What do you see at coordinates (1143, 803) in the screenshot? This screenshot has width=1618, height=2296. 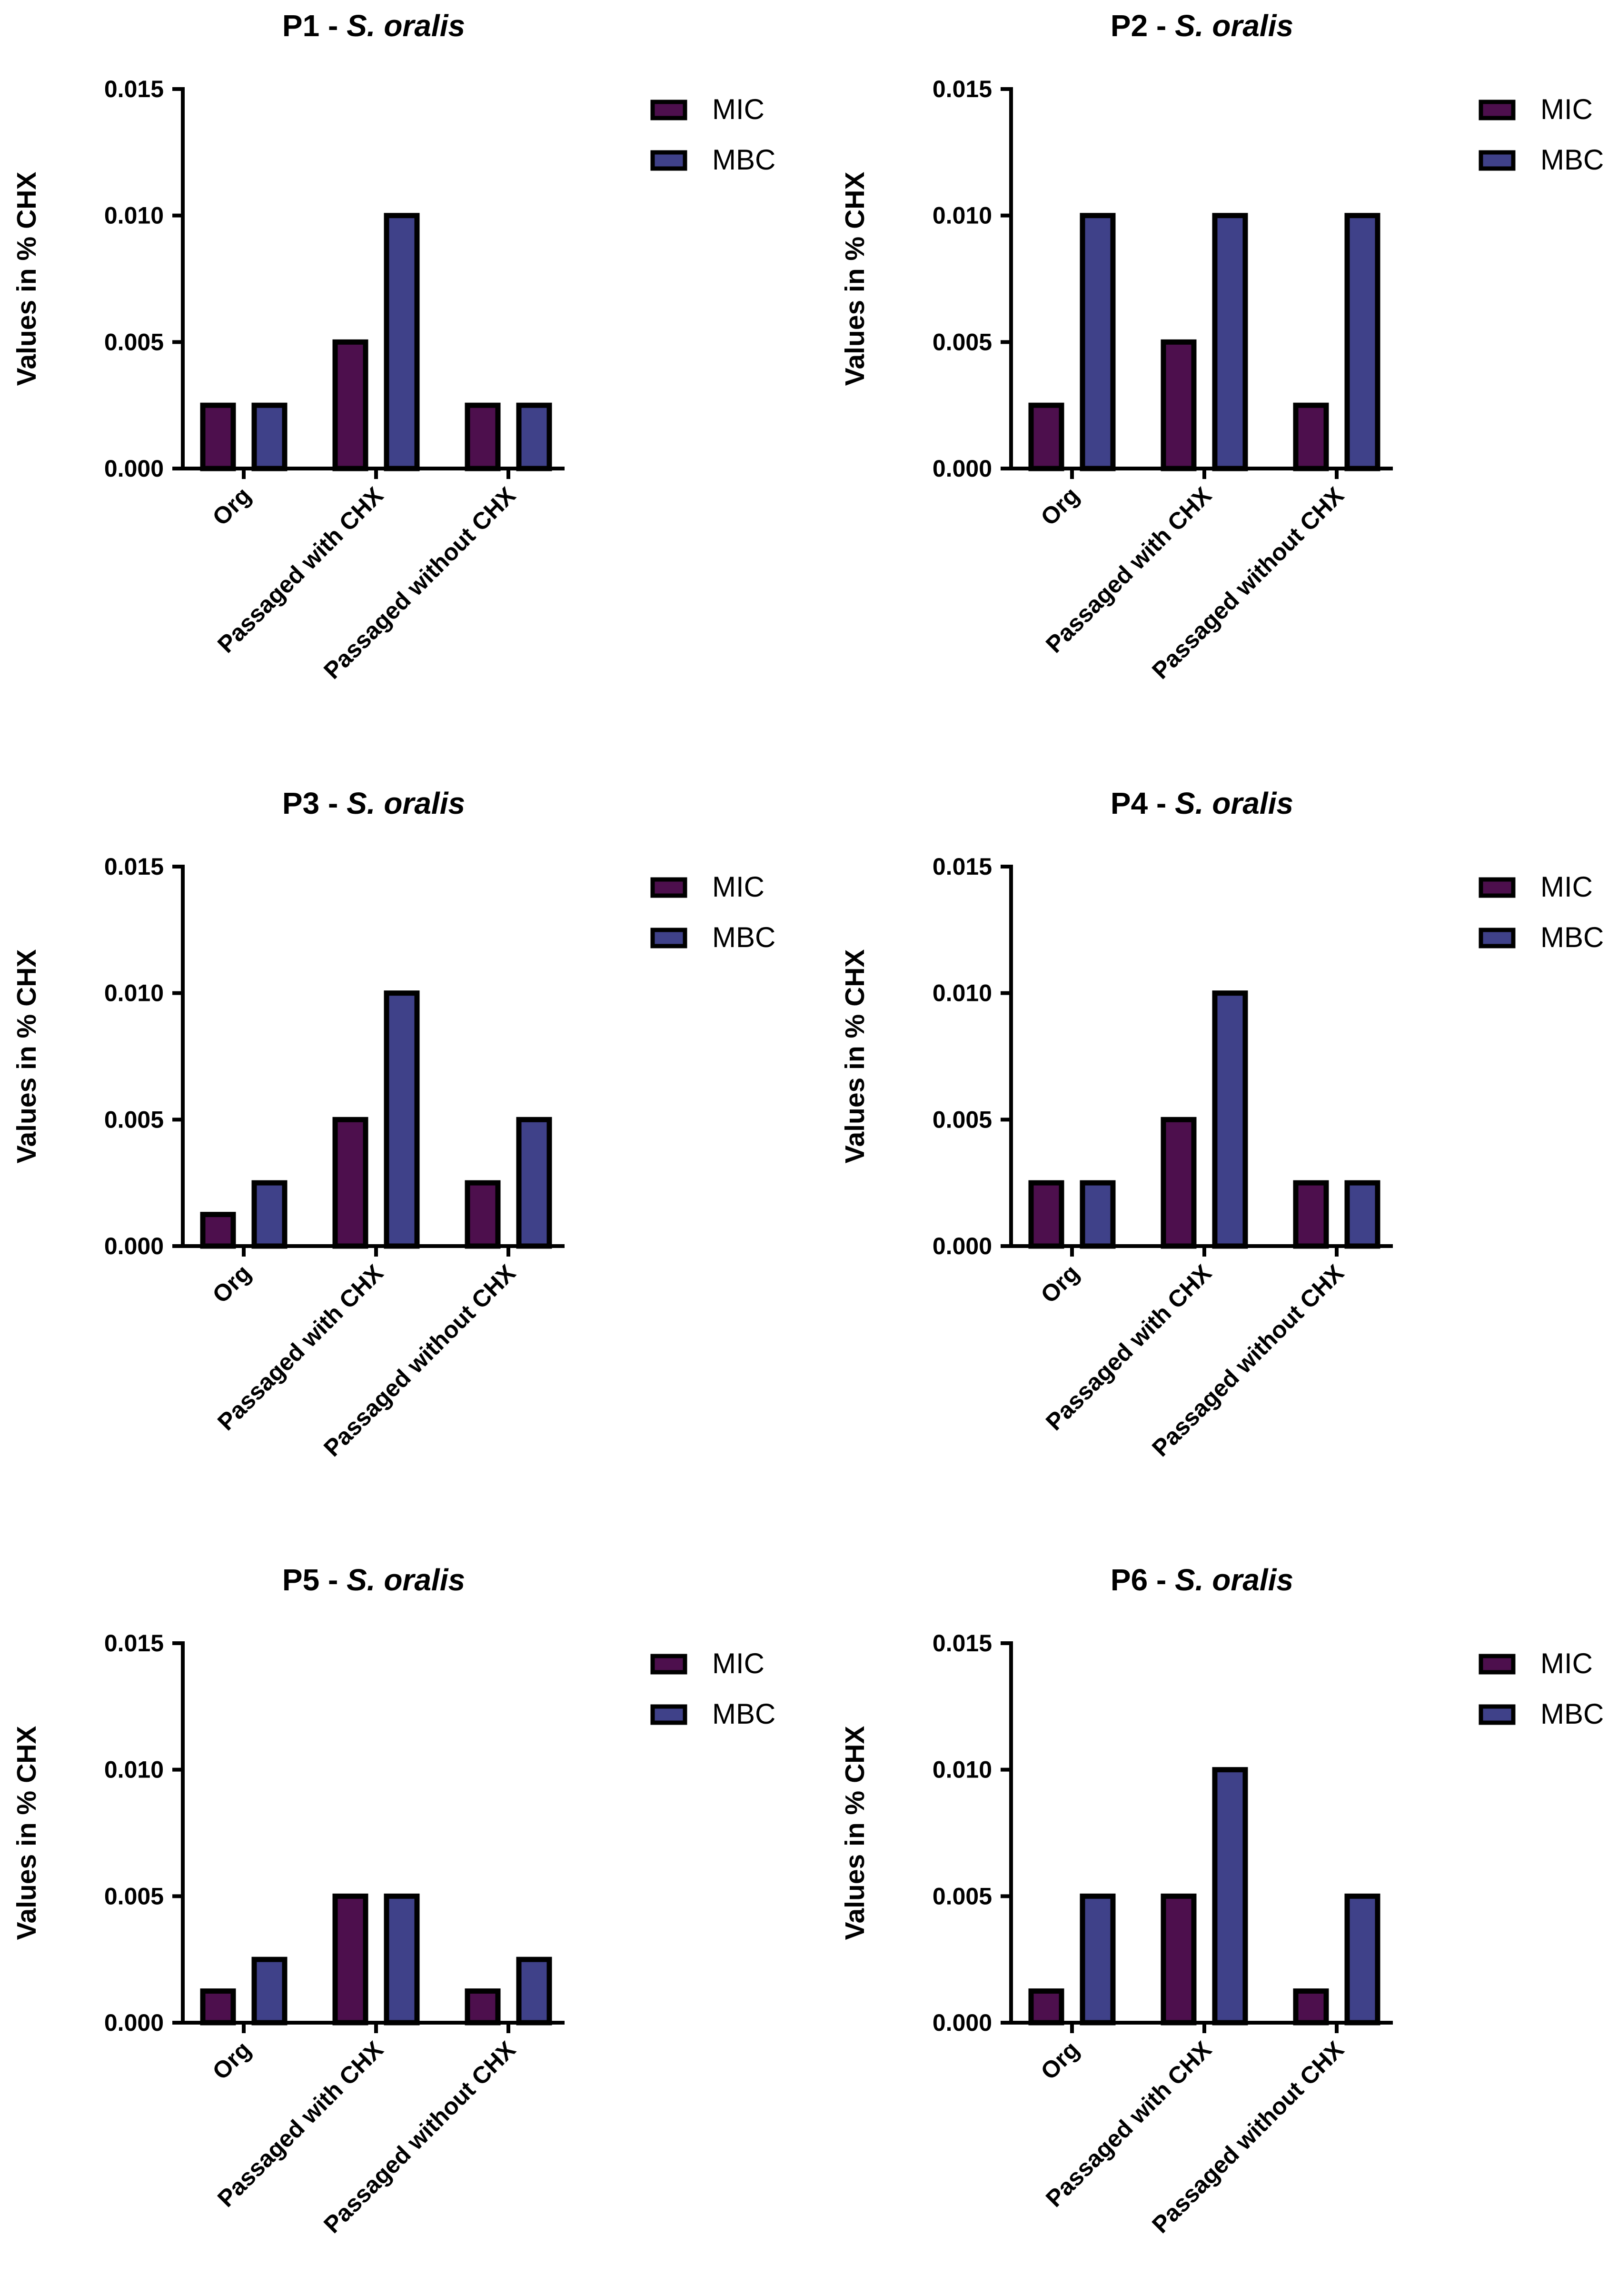 I see `chart-title-prefix: P4 -` at bounding box center [1143, 803].